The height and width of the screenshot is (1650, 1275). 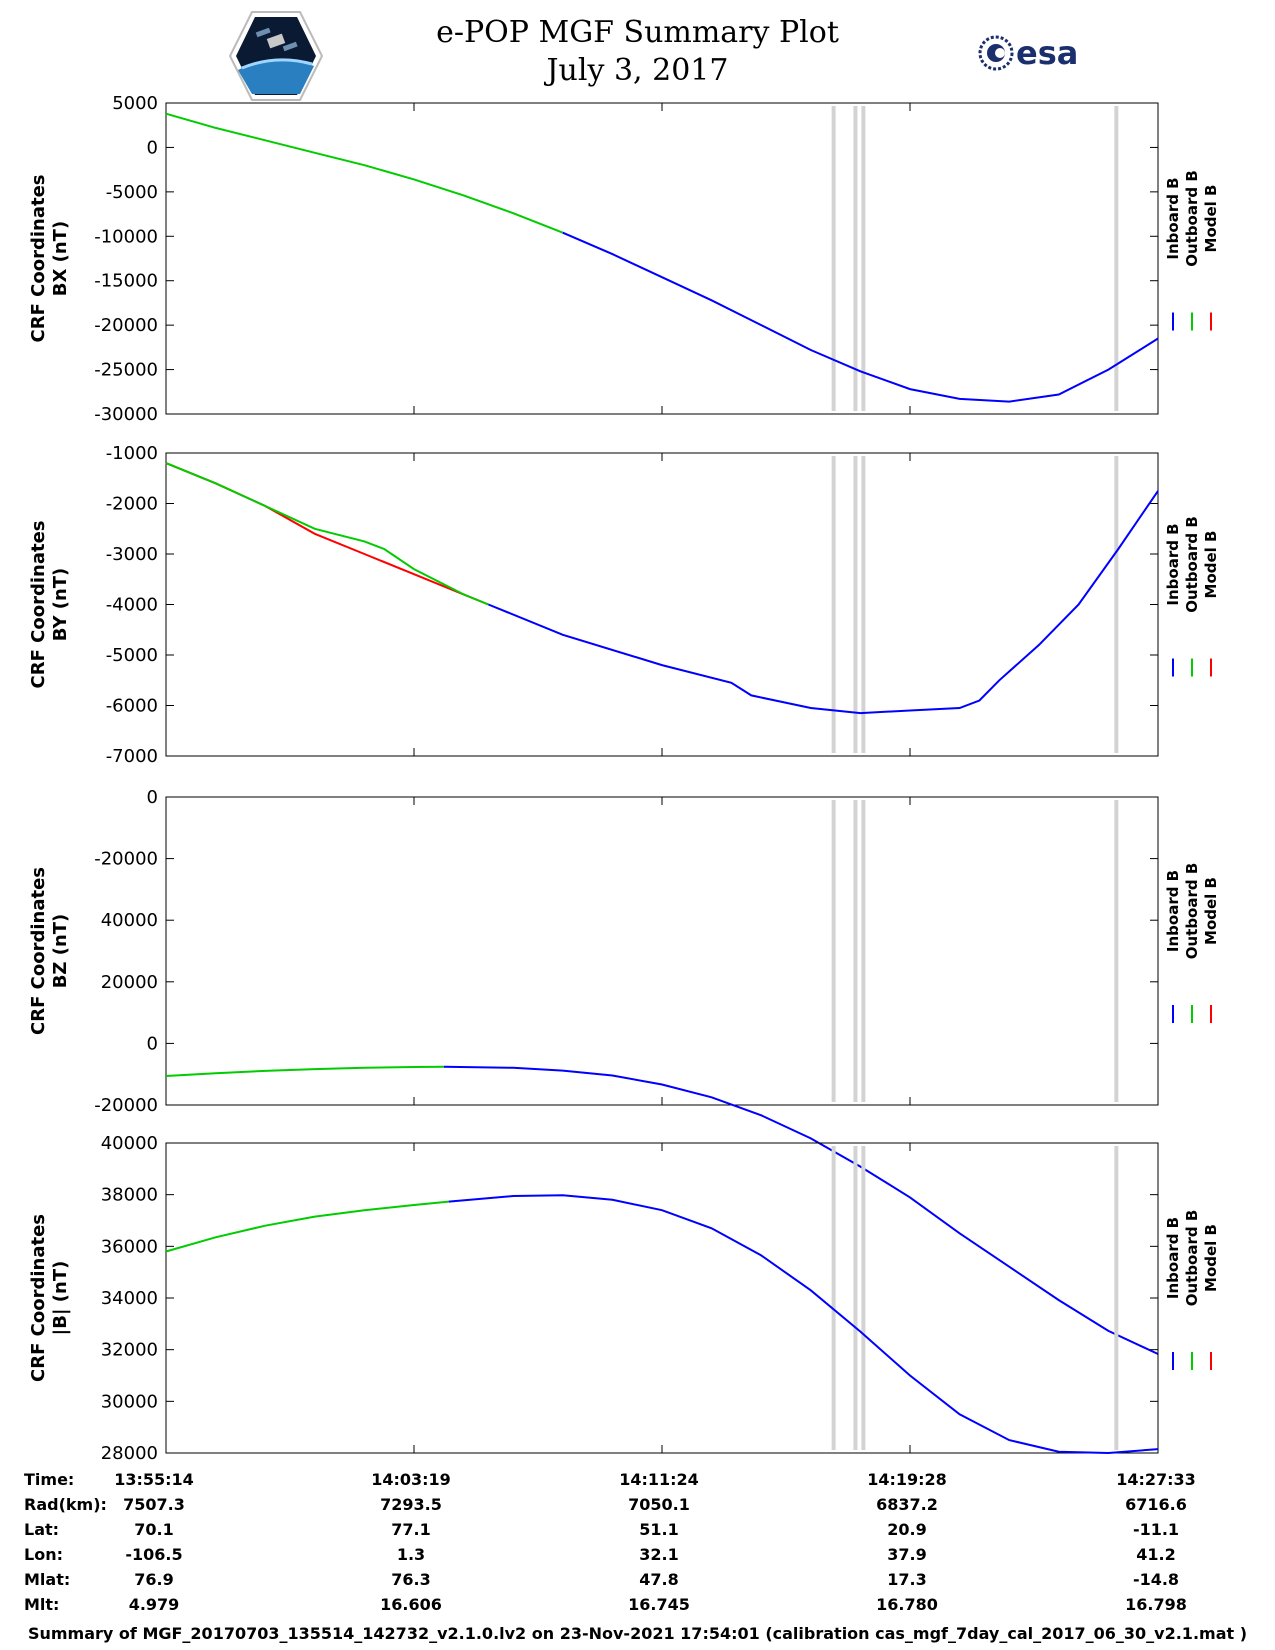 I want to click on legend-label-3-1: Outboard B, so click(x=1192, y=1258).